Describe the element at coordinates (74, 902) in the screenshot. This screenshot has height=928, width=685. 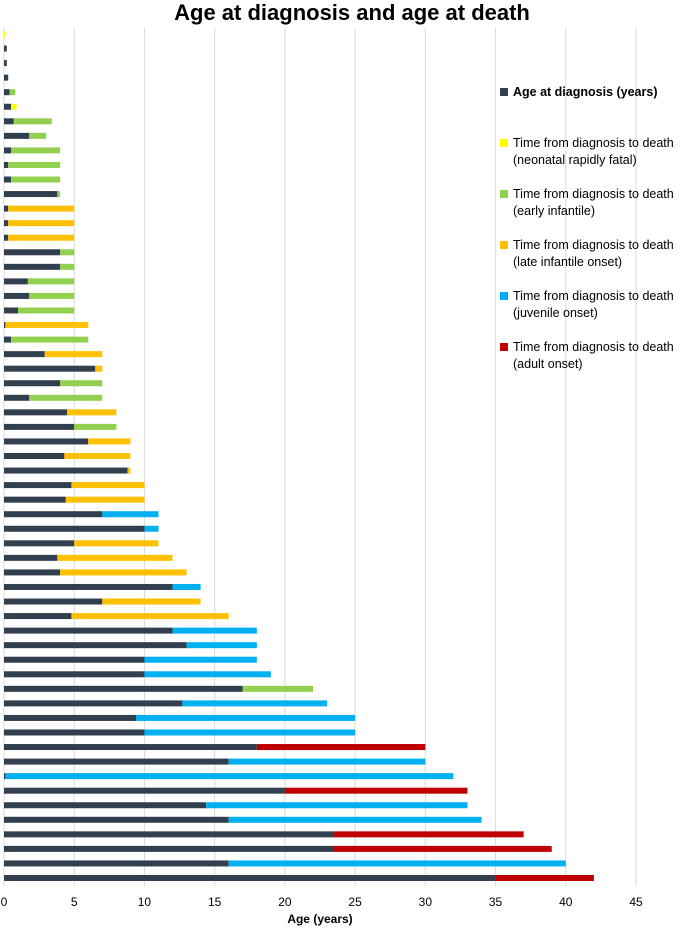
I see `x-tick-label: 5` at that location.